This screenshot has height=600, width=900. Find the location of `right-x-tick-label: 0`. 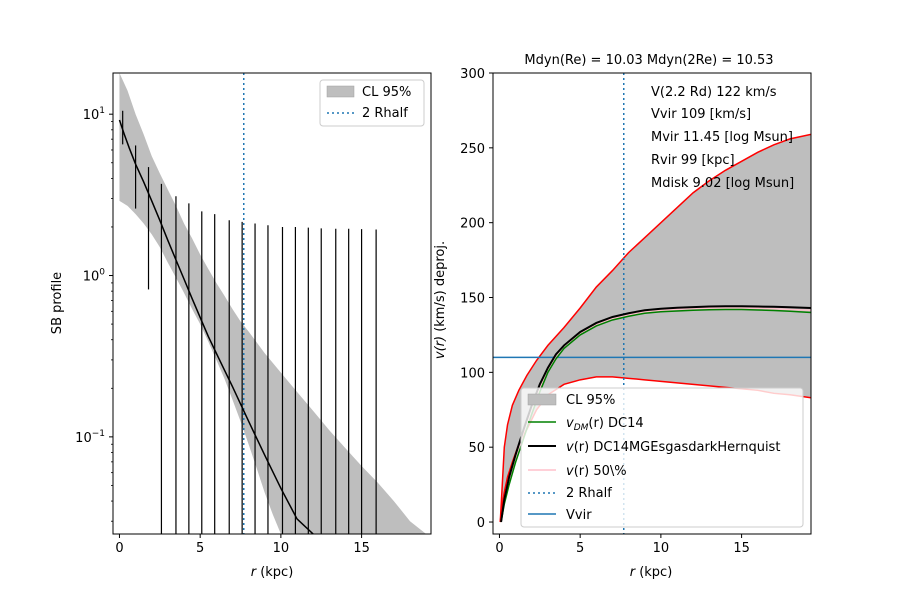

right-x-tick-label: 0 is located at coordinates (499, 548).